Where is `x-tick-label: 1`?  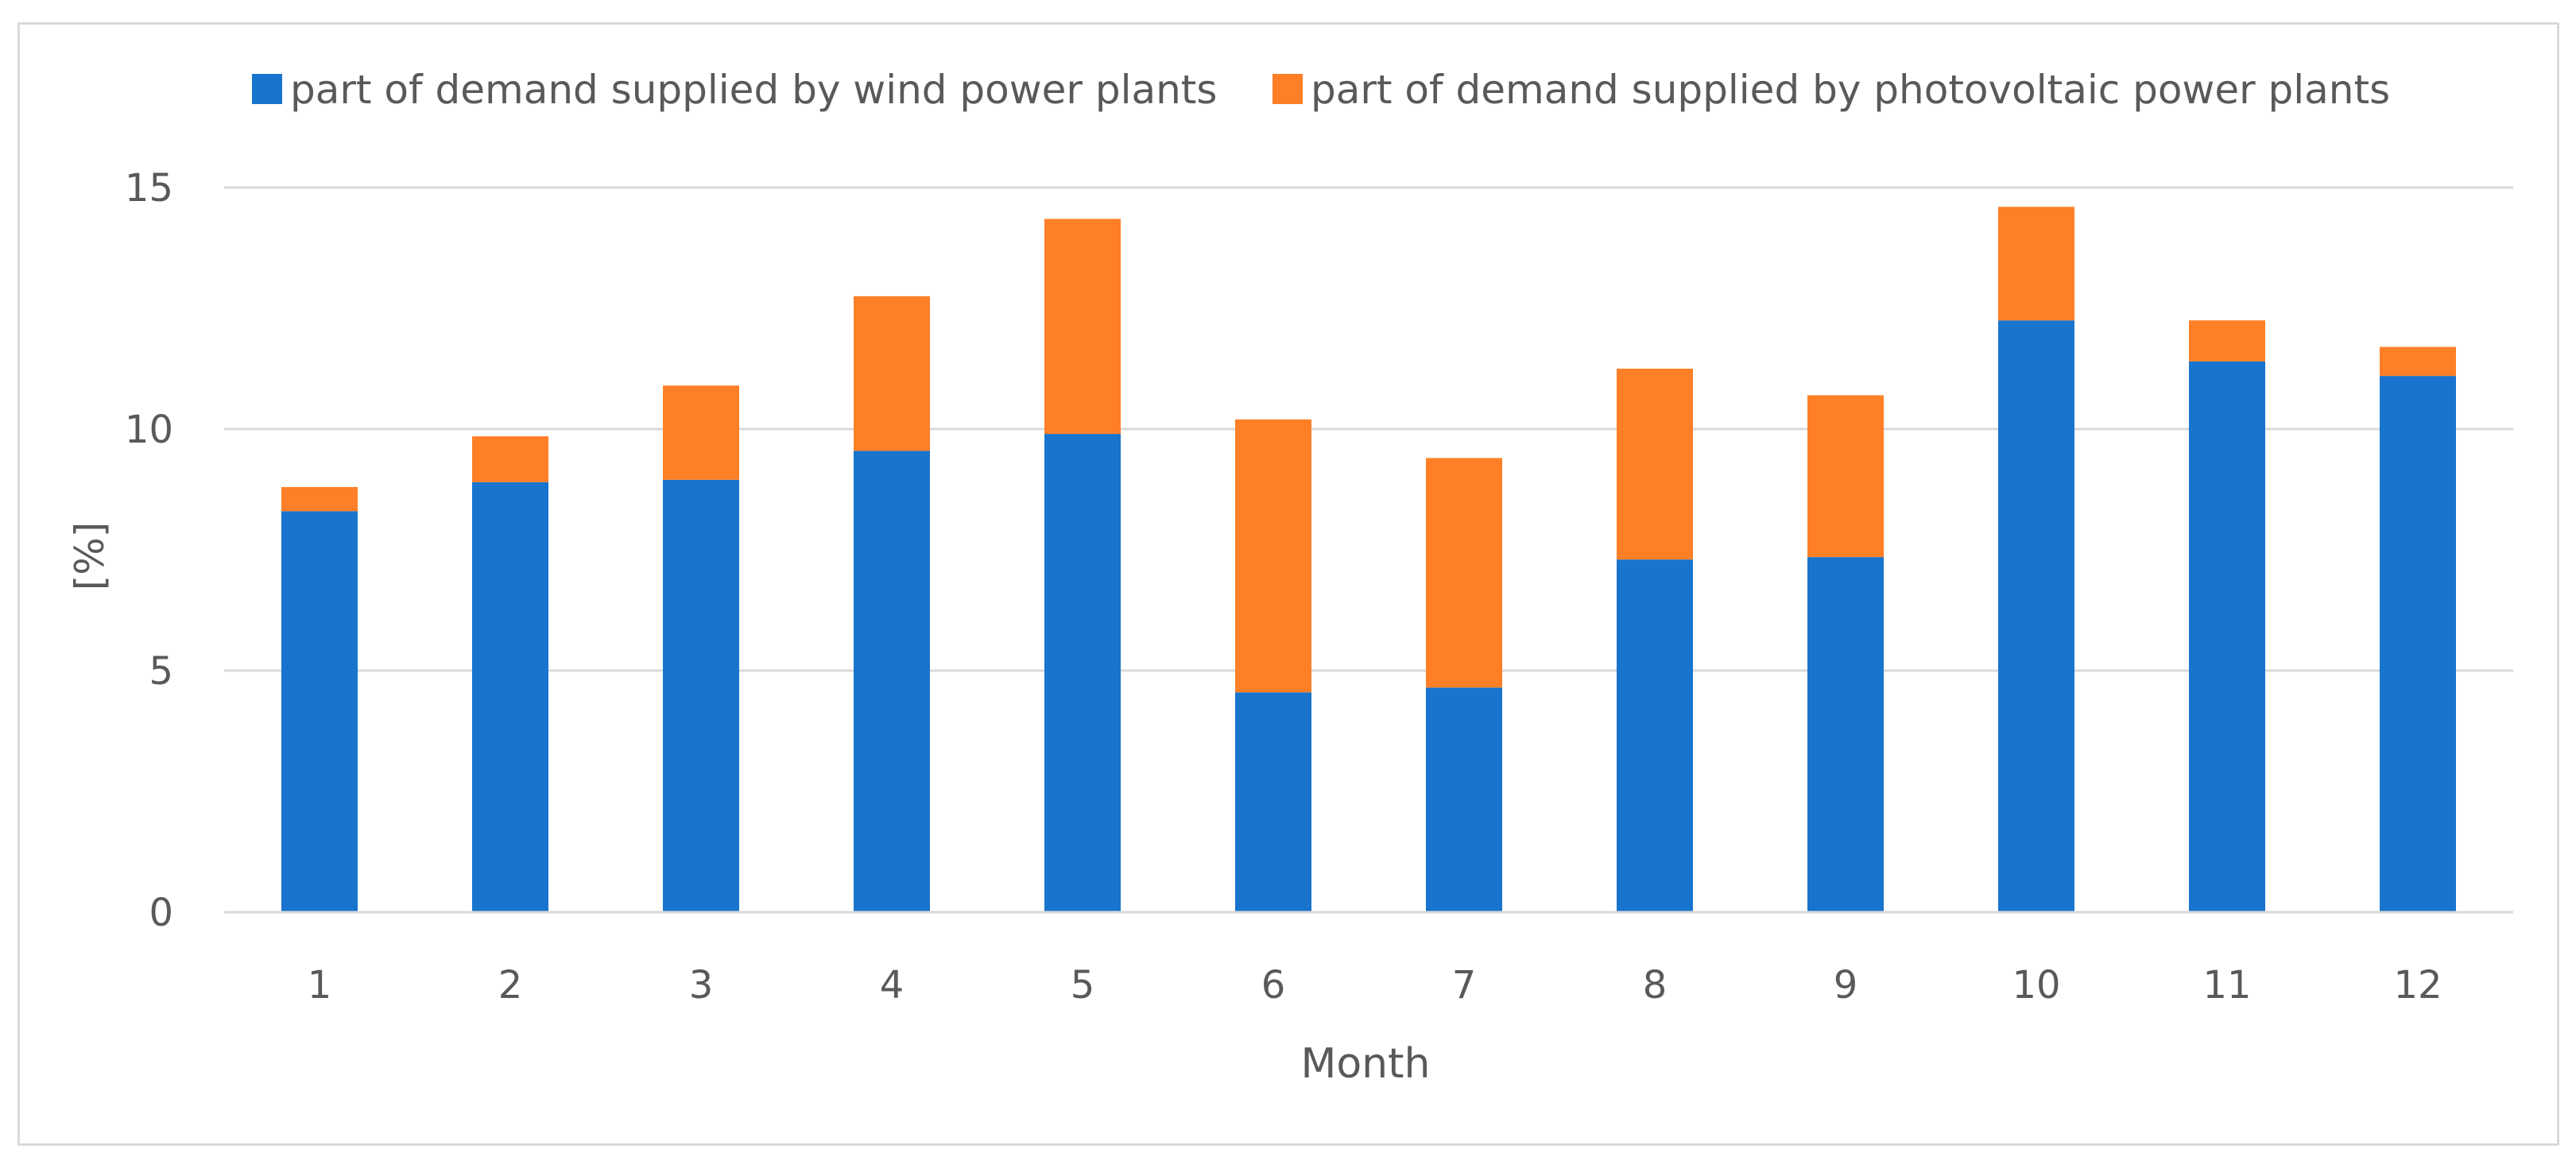
x-tick-label: 1 is located at coordinates (320, 985).